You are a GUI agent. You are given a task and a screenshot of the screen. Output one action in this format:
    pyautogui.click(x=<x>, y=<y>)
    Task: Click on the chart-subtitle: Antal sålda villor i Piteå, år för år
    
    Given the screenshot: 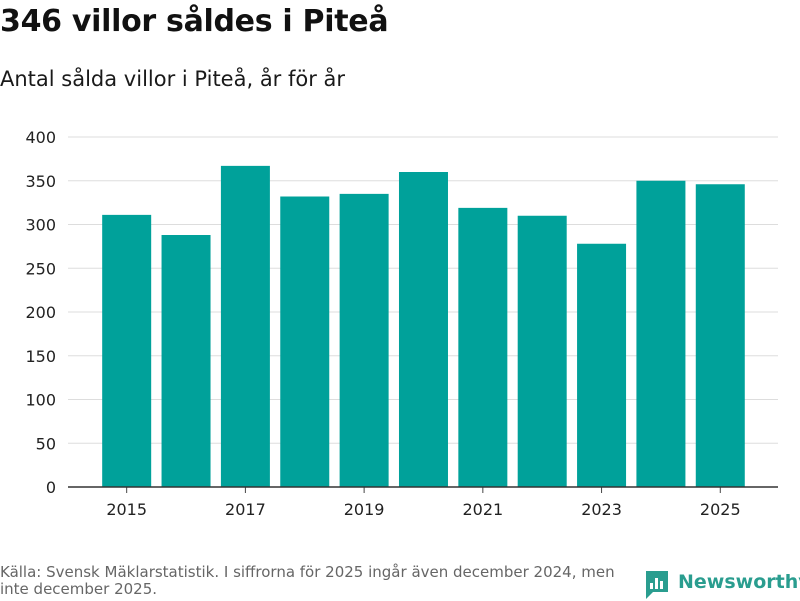 What is the action you would take?
    pyautogui.click(x=173, y=79)
    